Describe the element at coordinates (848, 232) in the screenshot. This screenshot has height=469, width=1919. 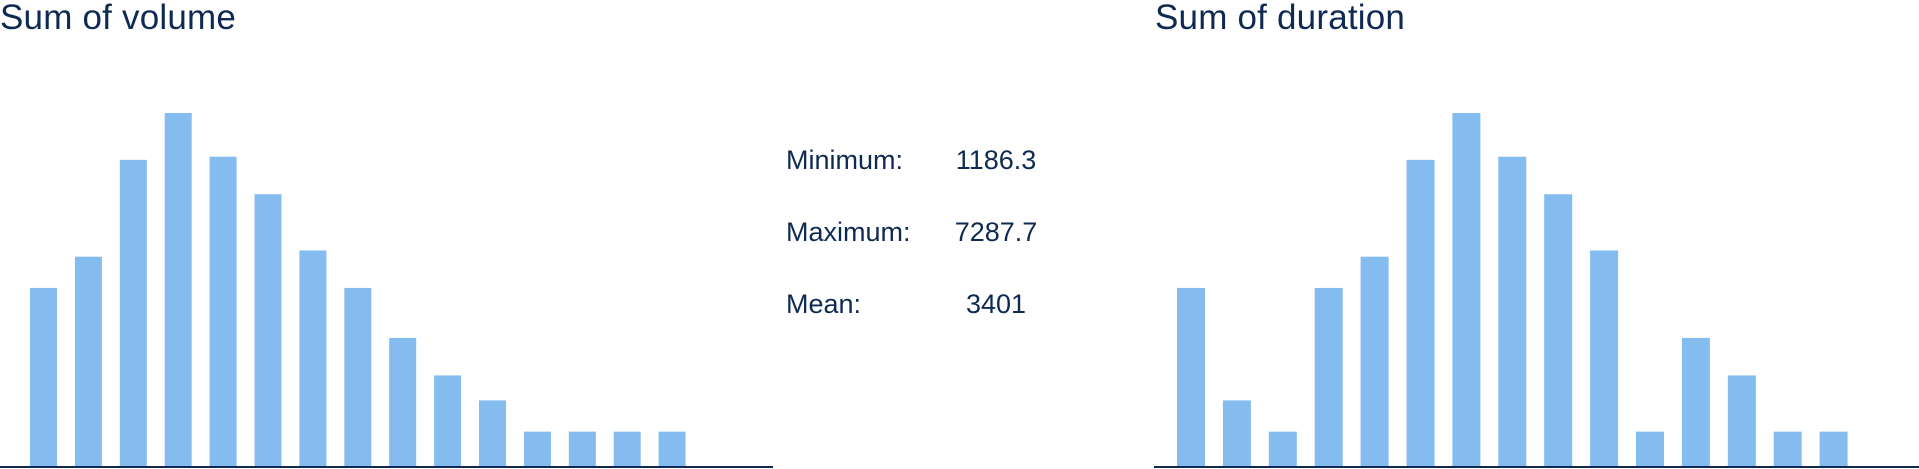
I see `stat-maximum-label: Maximum:` at that location.